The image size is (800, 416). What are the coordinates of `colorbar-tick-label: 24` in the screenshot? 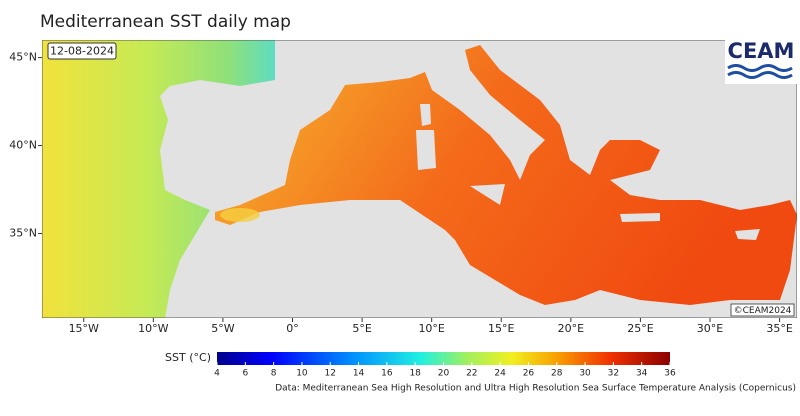 It's located at (500, 374).